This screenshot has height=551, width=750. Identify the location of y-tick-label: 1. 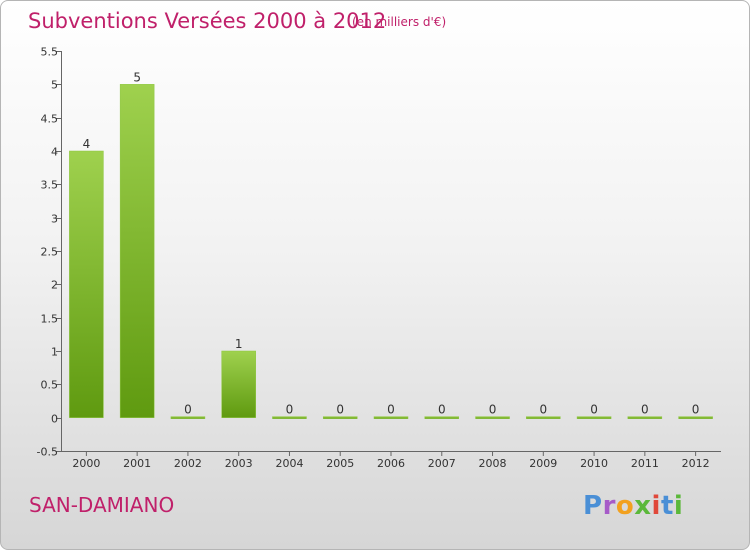
(54, 352).